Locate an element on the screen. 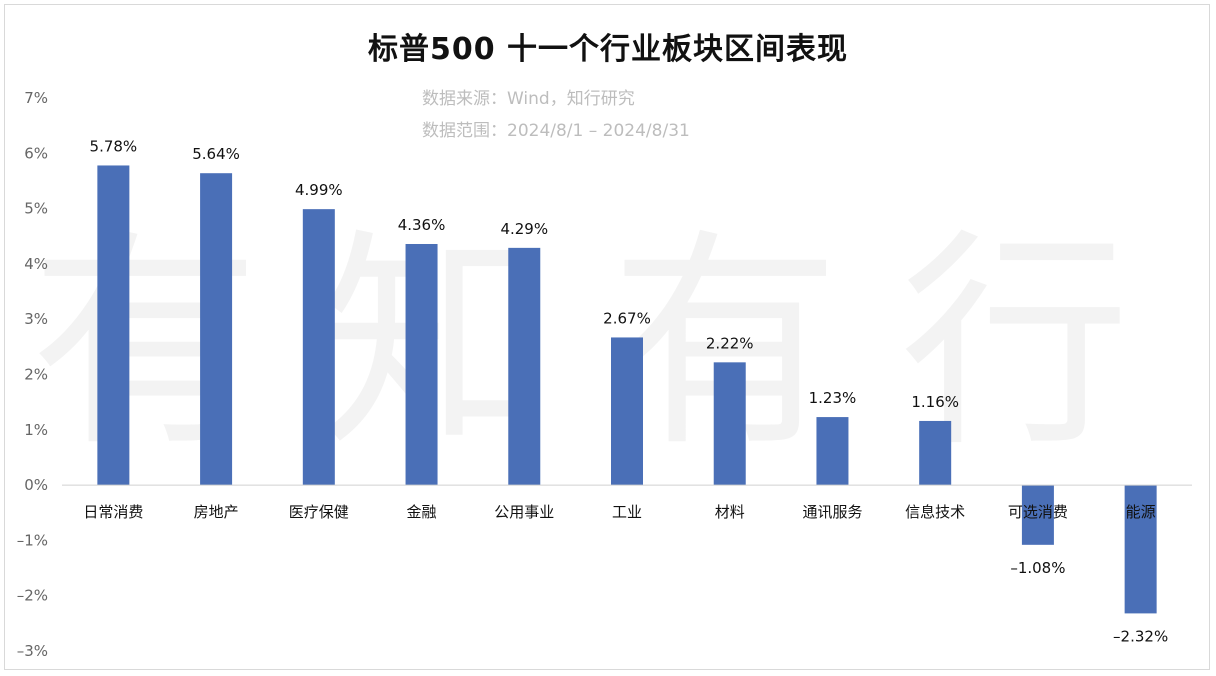 The height and width of the screenshot is (676, 1216). range-note: 数据范围：2024/8/1 – 2024/8/31 is located at coordinates (556, 131).